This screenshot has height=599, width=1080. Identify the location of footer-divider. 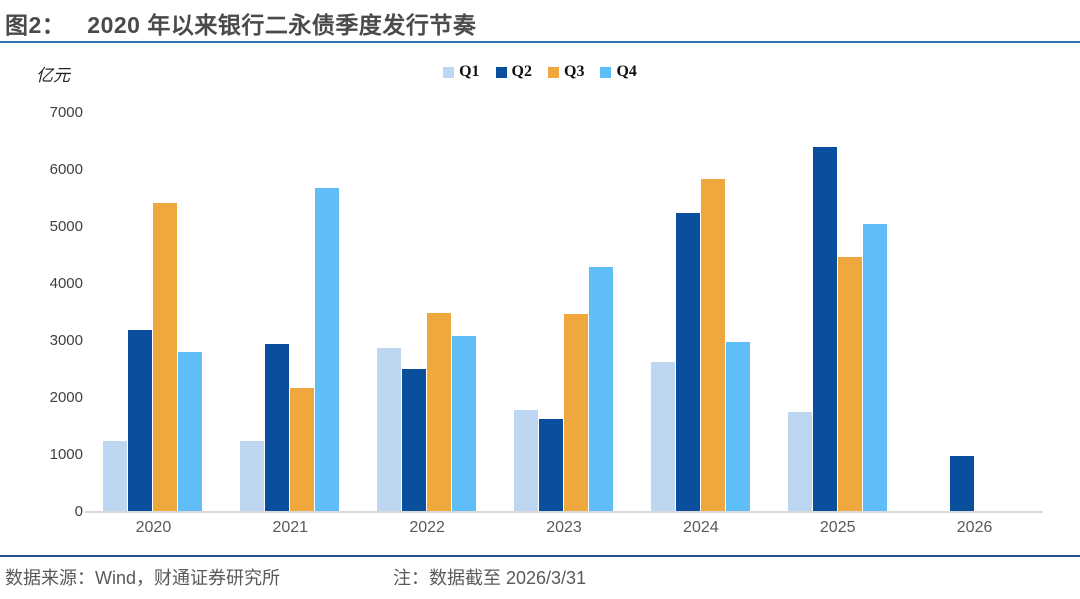
(540, 556).